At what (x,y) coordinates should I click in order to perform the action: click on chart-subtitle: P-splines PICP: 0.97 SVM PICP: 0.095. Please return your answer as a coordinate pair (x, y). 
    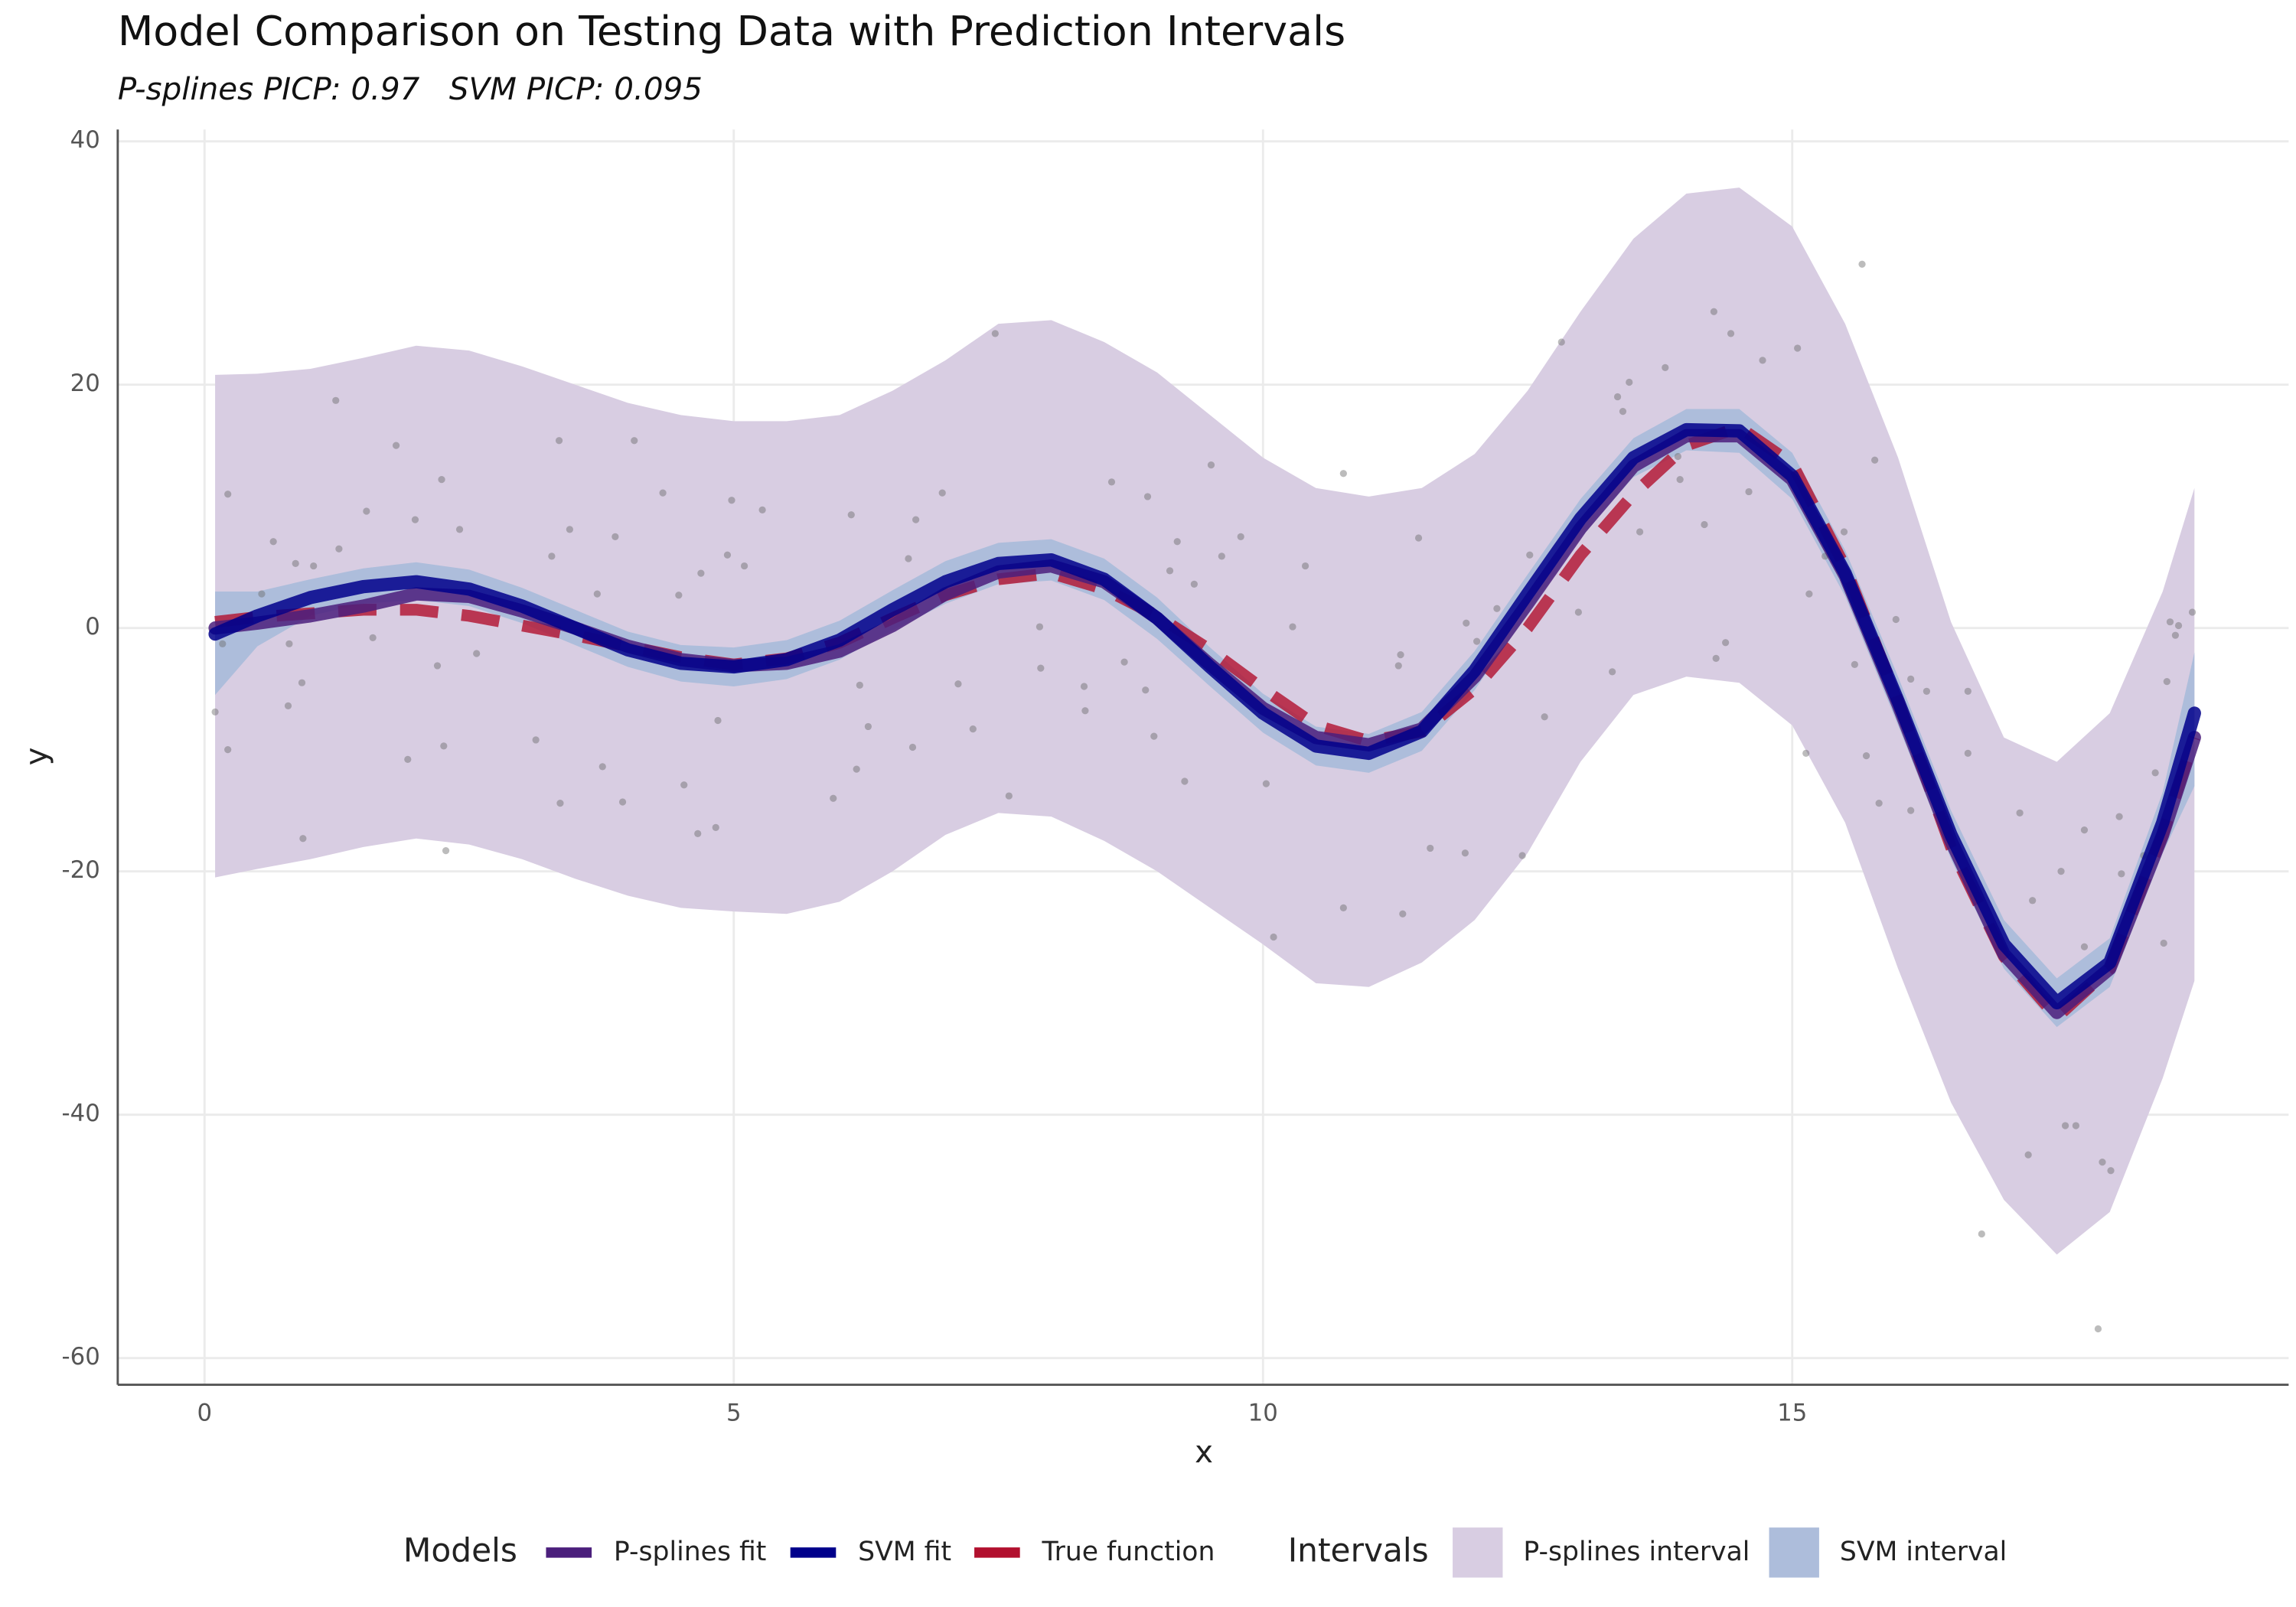
    Looking at the image, I should click on (410, 89).